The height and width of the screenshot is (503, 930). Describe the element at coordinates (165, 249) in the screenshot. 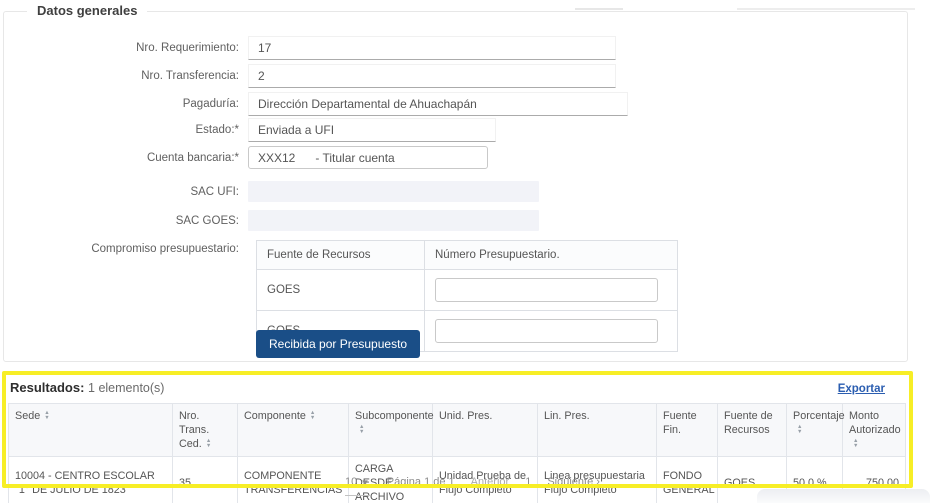

I see `compromiso-label: Compromiso presupuestario:` at that location.